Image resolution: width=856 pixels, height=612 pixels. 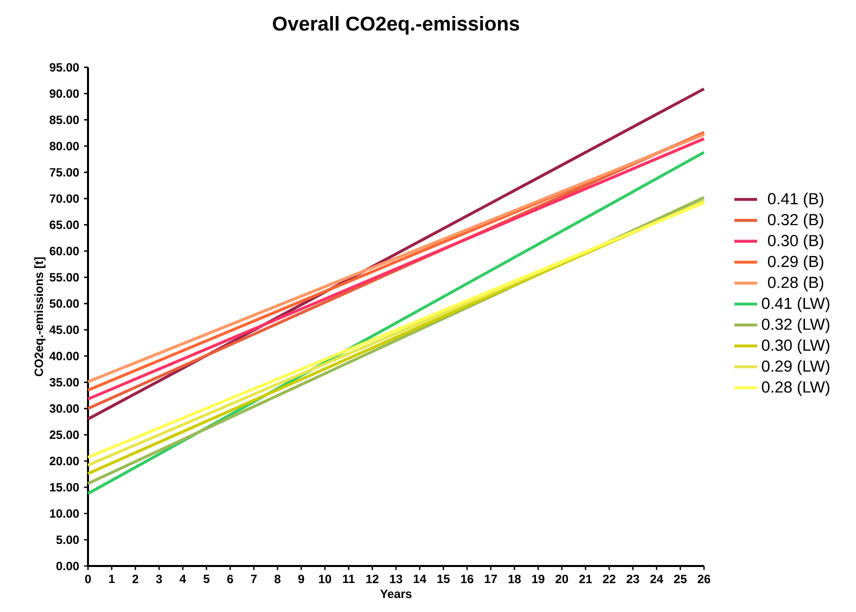 What do you see at coordinates (704, 579) in the screenshot?
I see `x-tick-label: 26` at bounding box center [704, 579].